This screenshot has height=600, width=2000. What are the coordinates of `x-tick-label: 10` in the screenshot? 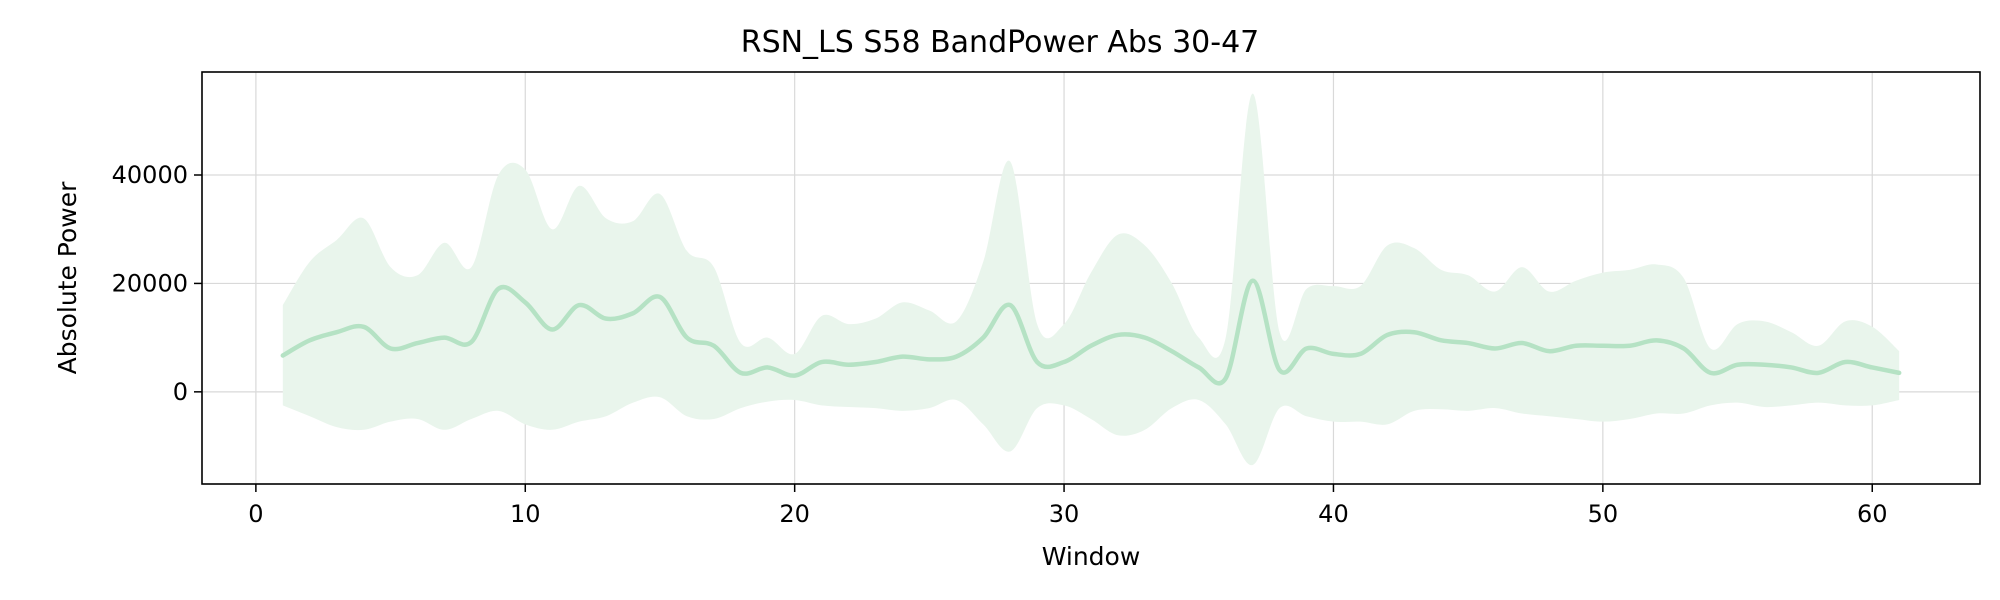 It's located at (525, 514).